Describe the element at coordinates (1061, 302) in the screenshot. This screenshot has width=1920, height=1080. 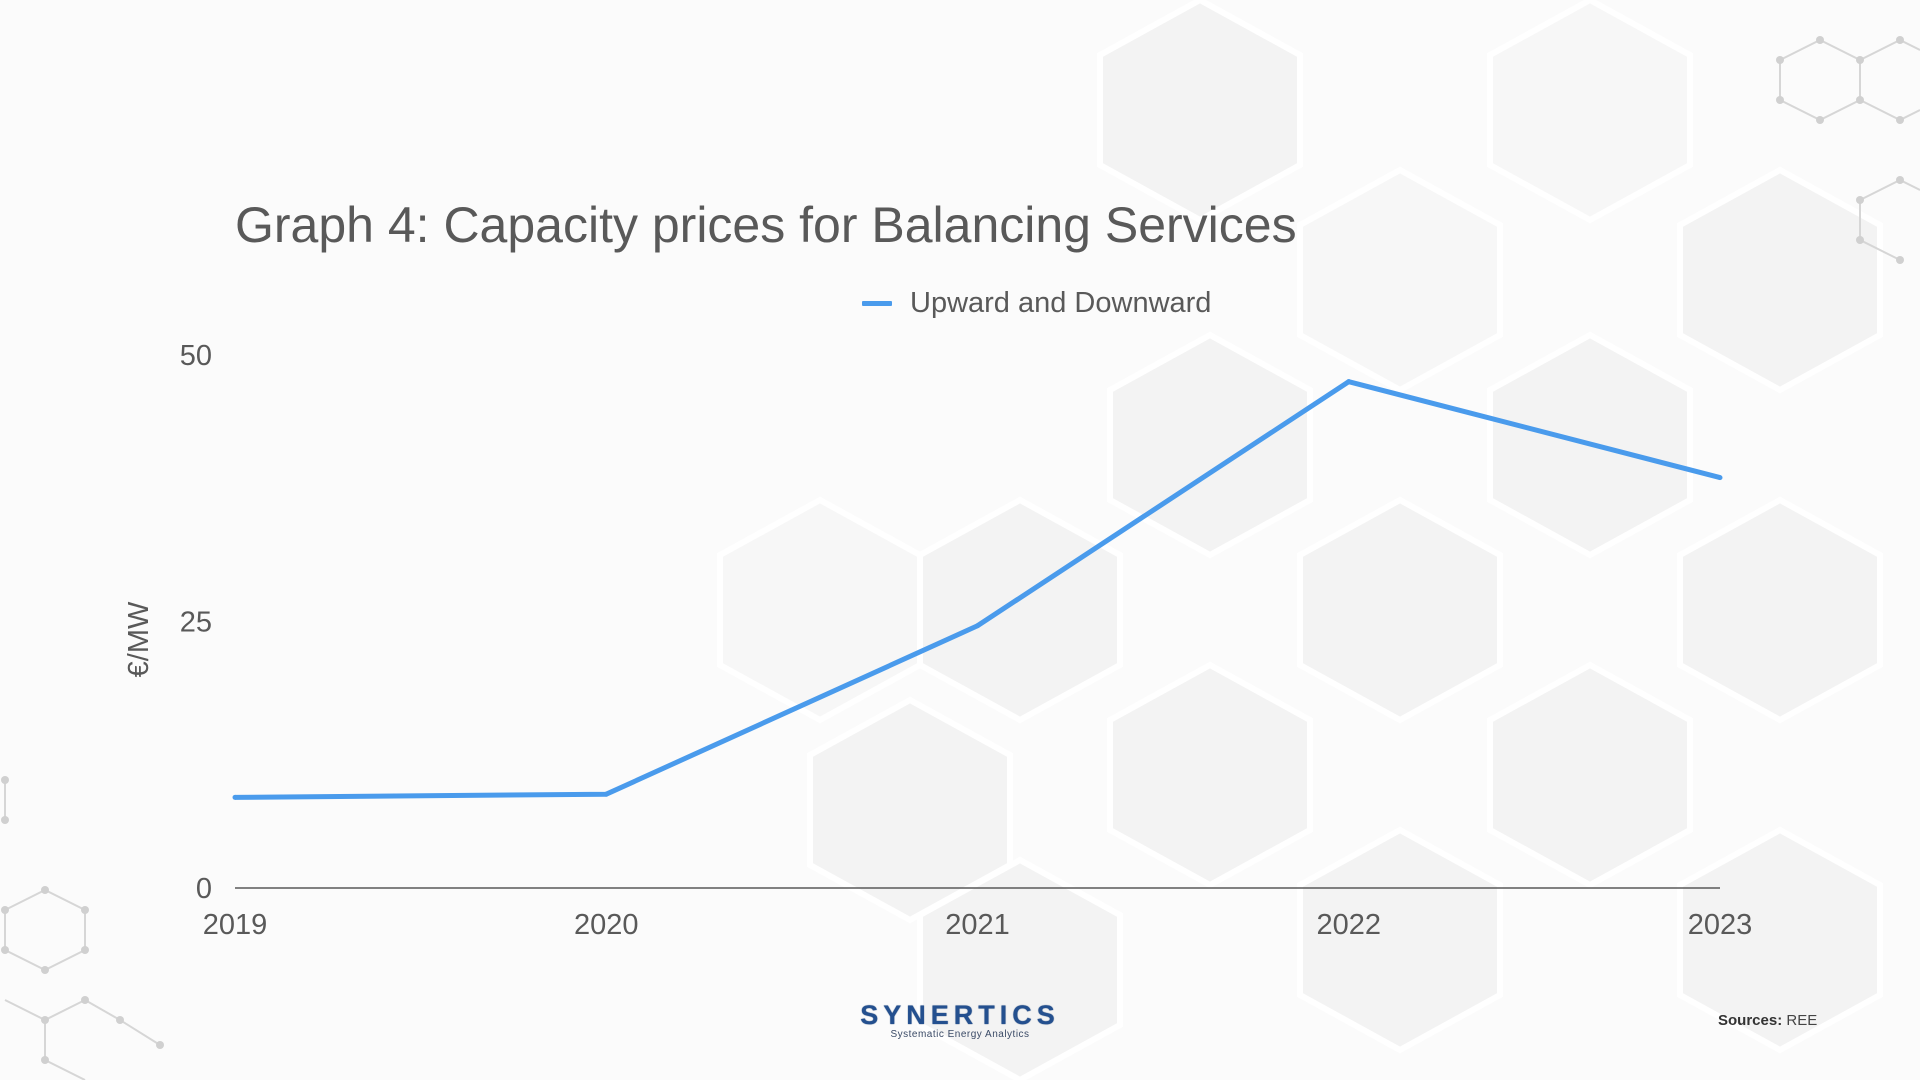
I see `legend-label: Upward and Downward` at that location.